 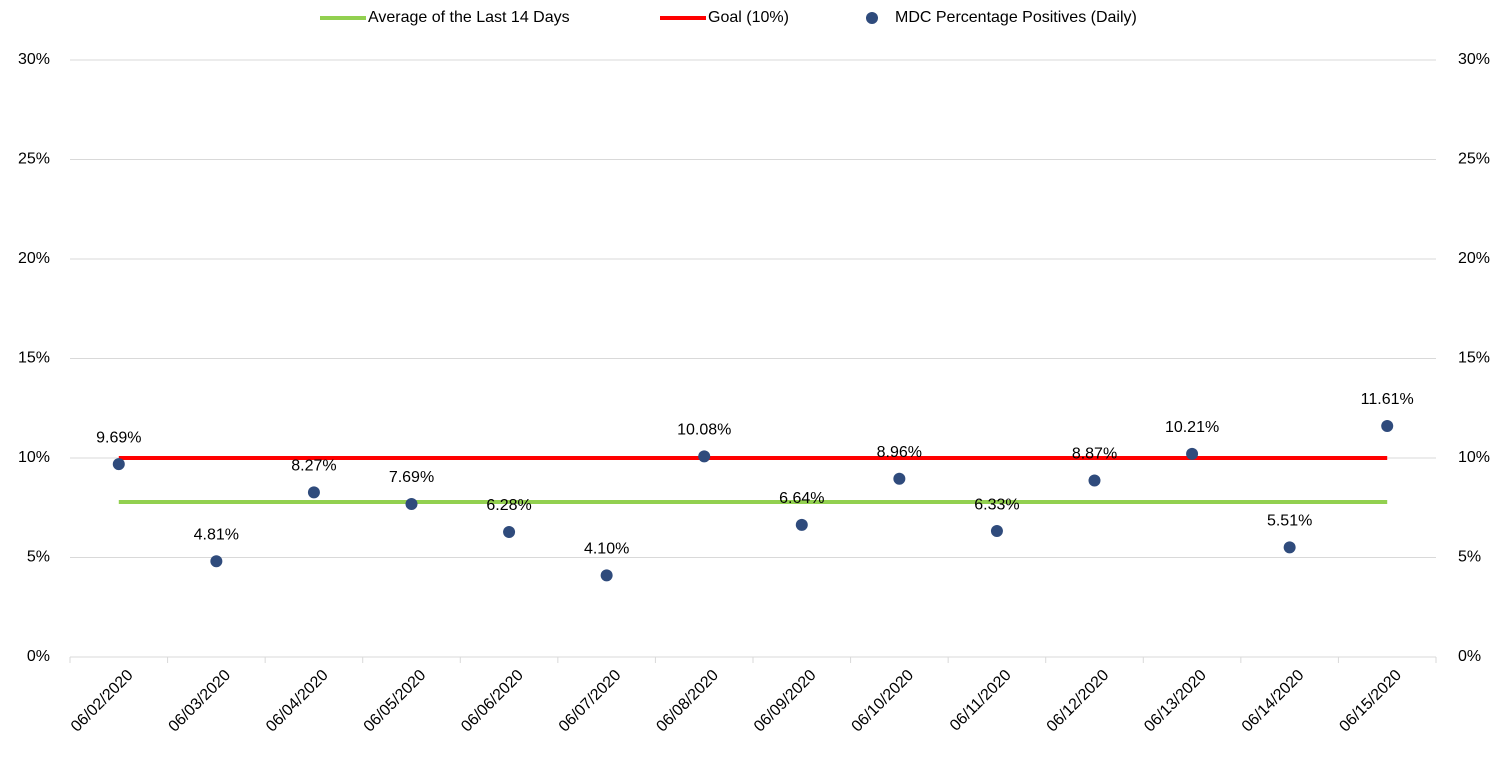 What do you see at coordinates (34, 59) in the screenshot?
I see `y-tick-label: 30%` at bounding box center [34, 59].